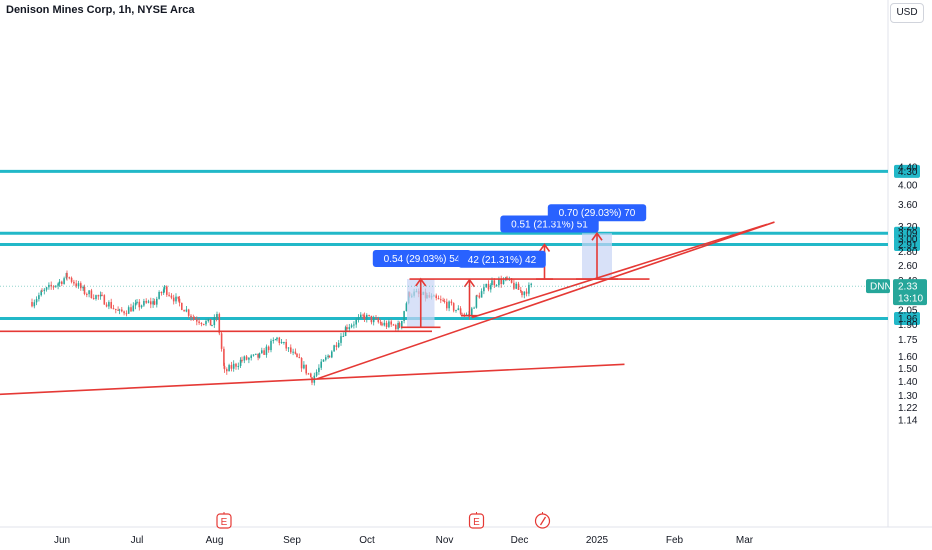 Image resolution: width=932 pixels, height=550 pixels. Describe the element at coordinates (908, 420) in the screenshot. I see `y-tick-label: 1.14` at that location.